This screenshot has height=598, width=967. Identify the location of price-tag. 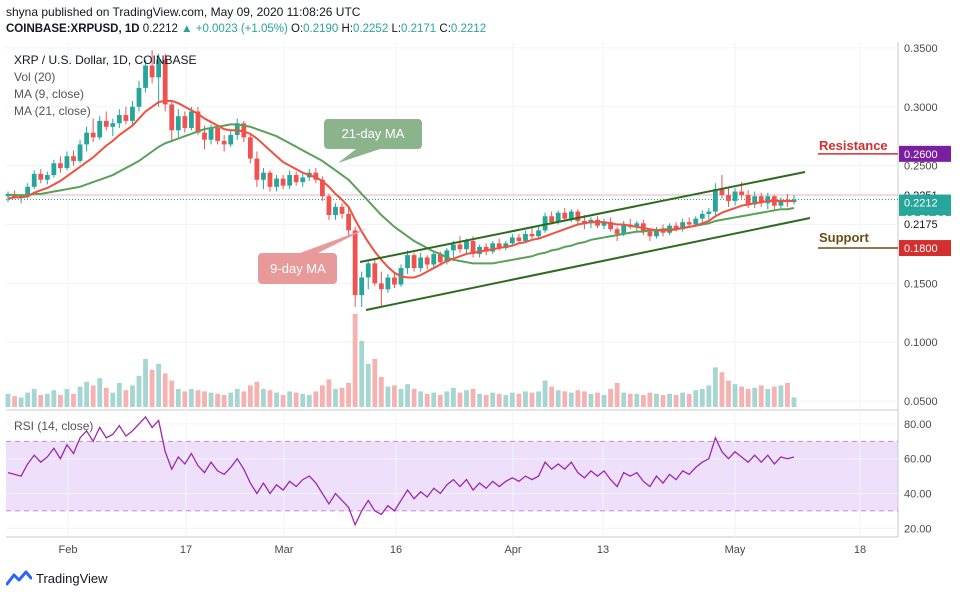
(925, 223).